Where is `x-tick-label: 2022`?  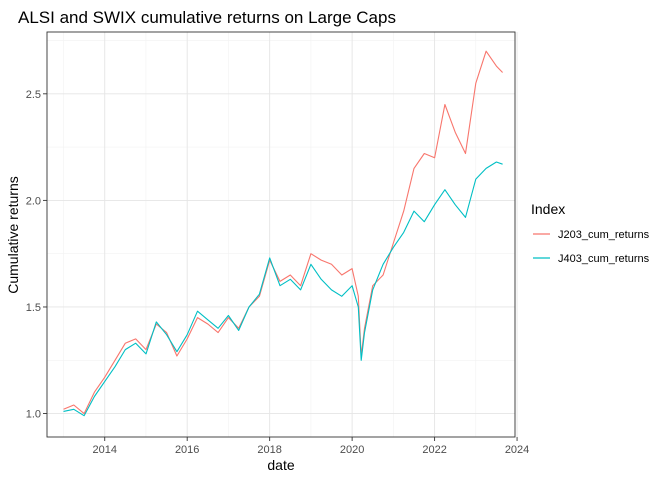
x-tick-label: 2022 is located at coordinates (434, 450).